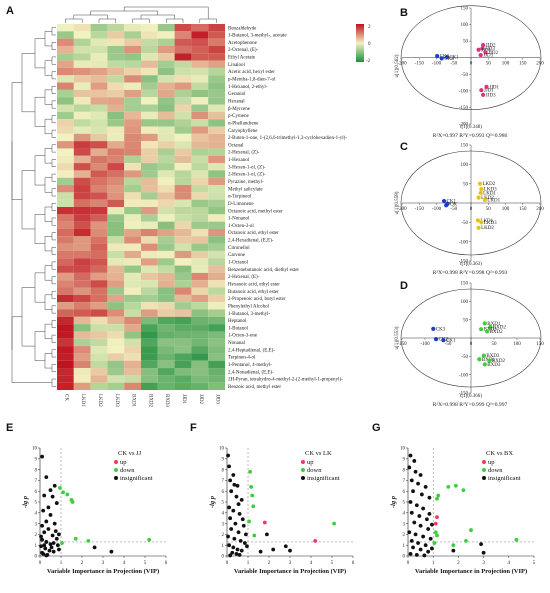 The width and height of the screenshot is (550, 593). What do you see at coordinates (453, 204) in the screenshot?
I see `score-point-label: CK` at bounding box center [453, 204].